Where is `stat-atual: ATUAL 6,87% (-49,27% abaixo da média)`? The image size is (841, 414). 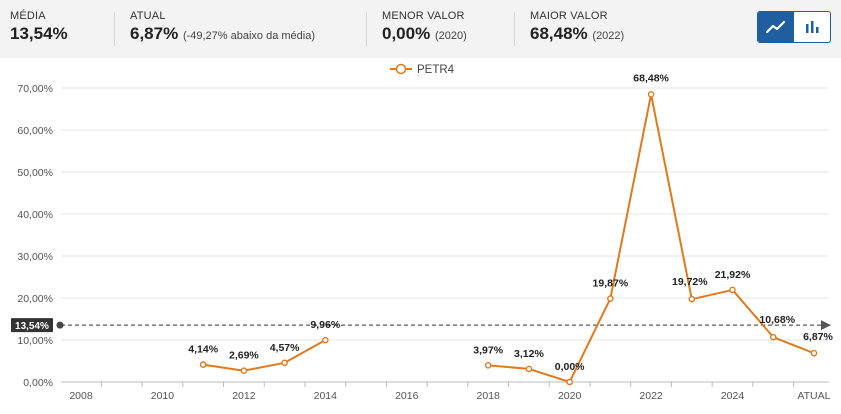 stat-atual: ATUAL 6,87% (-49,27% abaixo da média) is located at coordinates (222, 27).